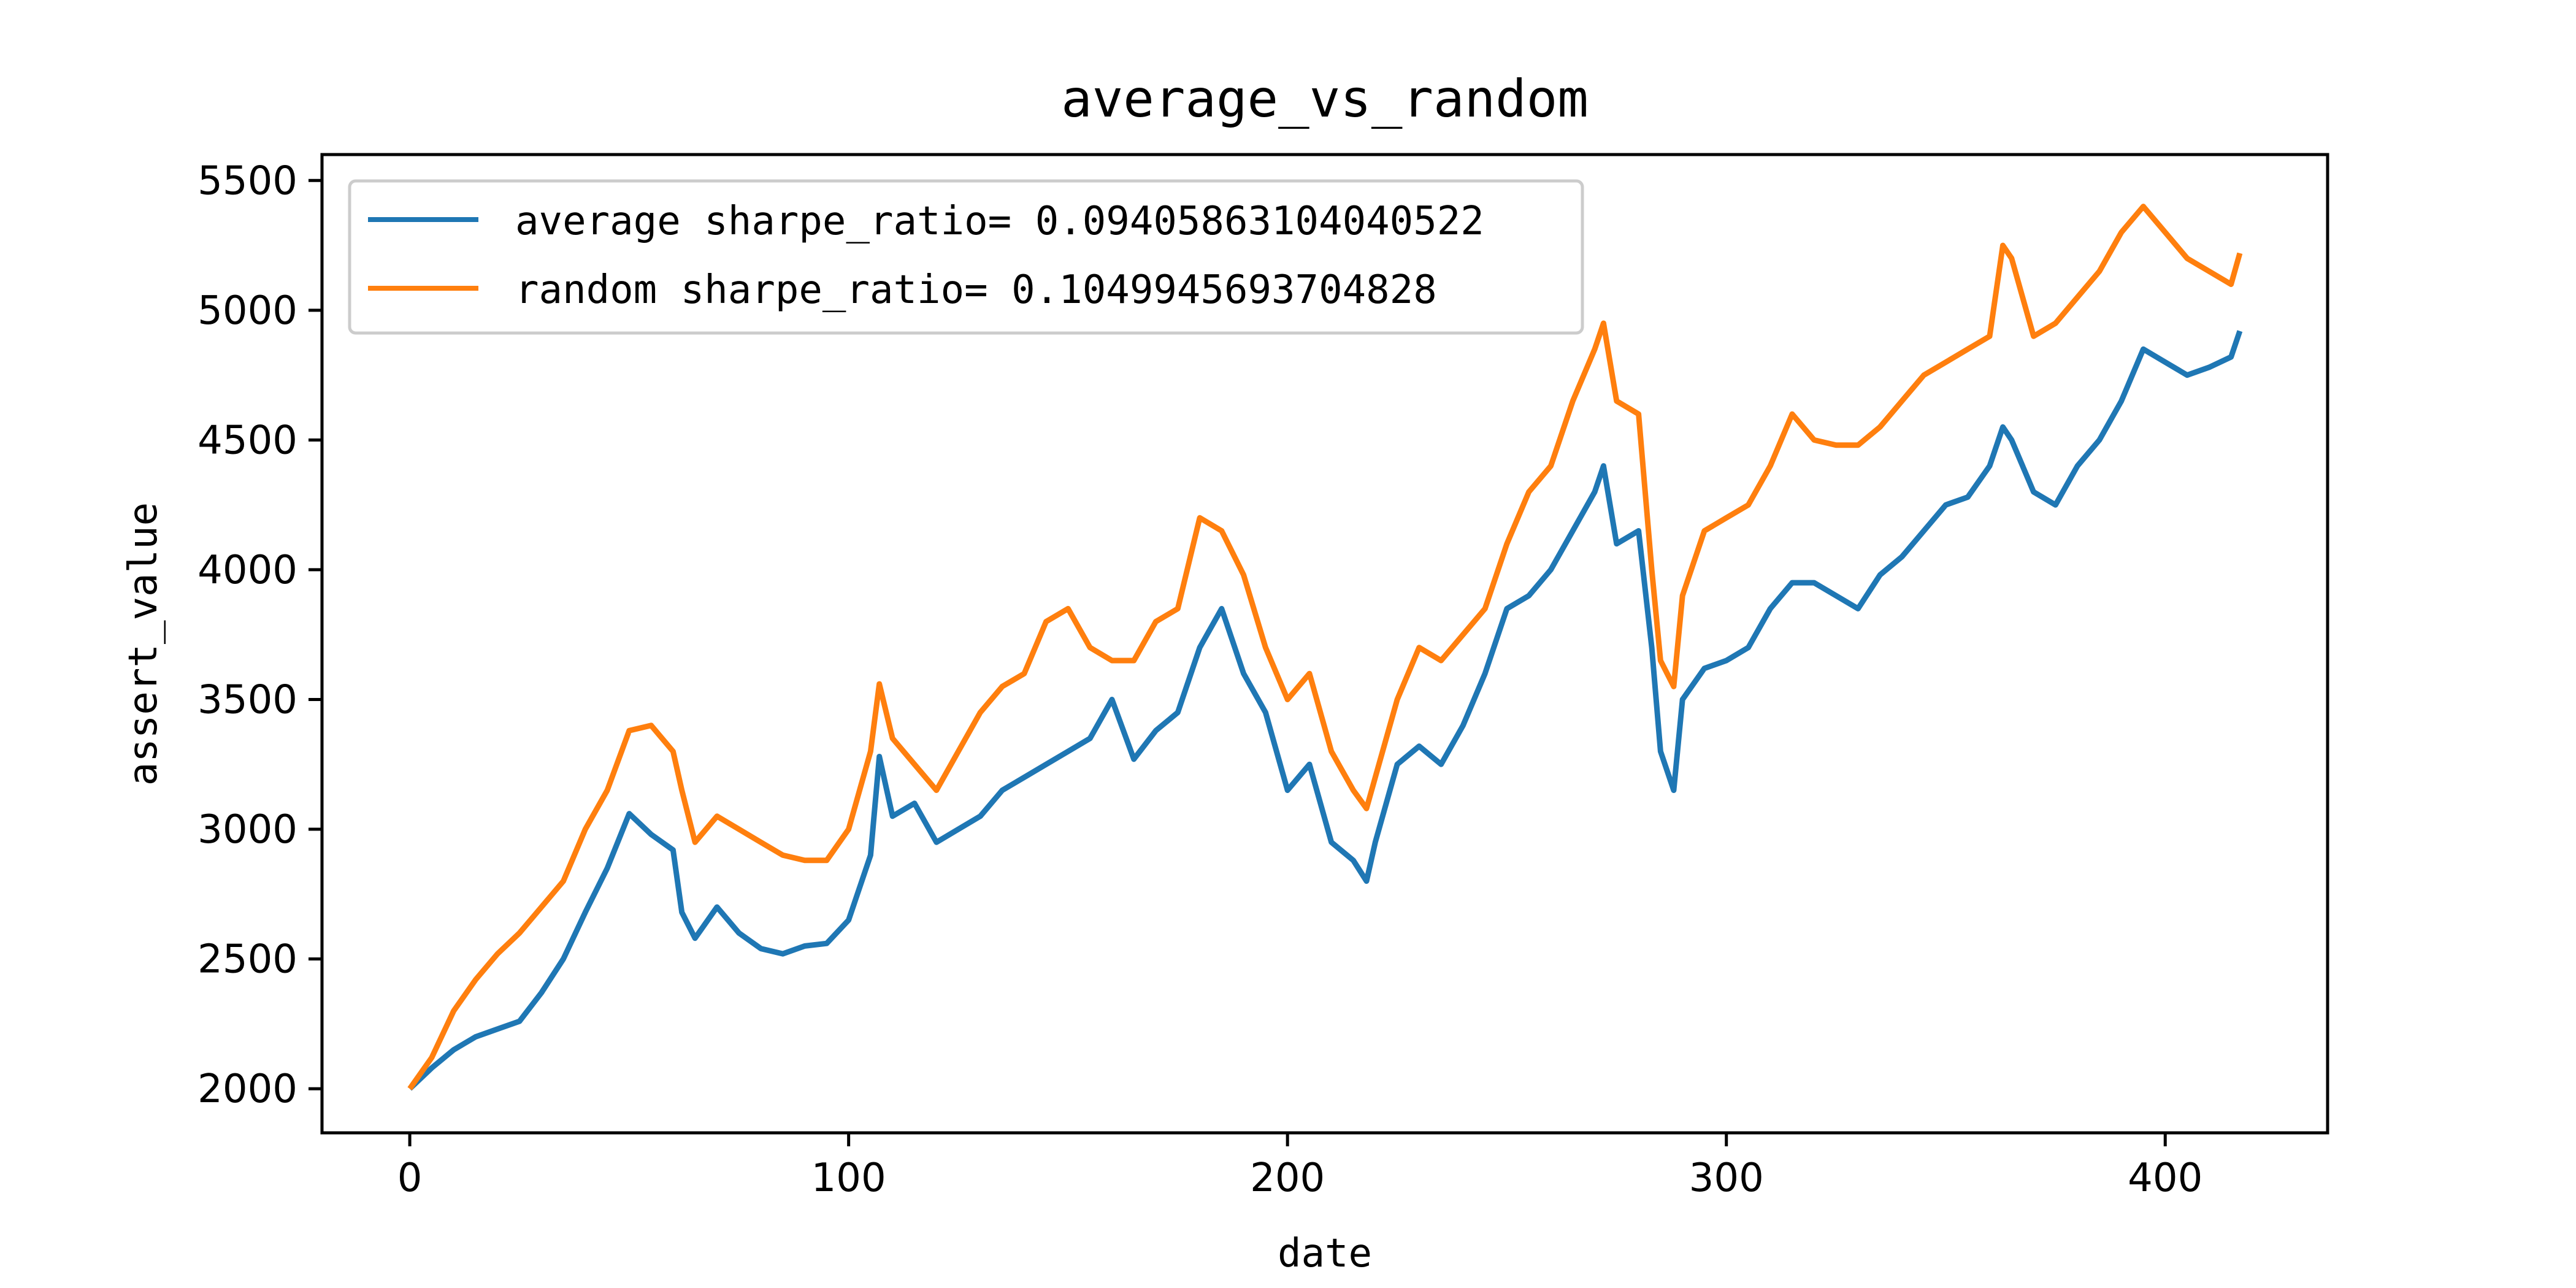  Describe the element at coordinates (1726, 1178) in the screenshot. I see `x-tick-label: 300` at that location.